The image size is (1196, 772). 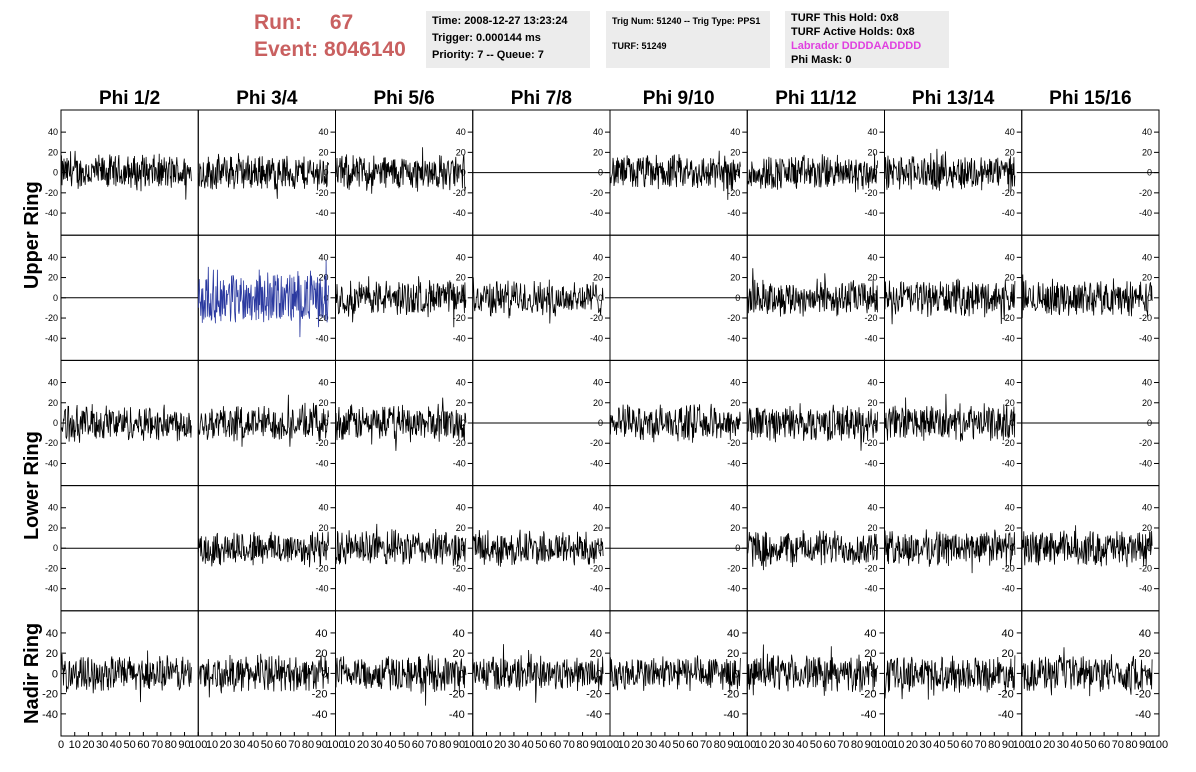 I want to click on trace-r4-c2, so click(x=401, y=679).